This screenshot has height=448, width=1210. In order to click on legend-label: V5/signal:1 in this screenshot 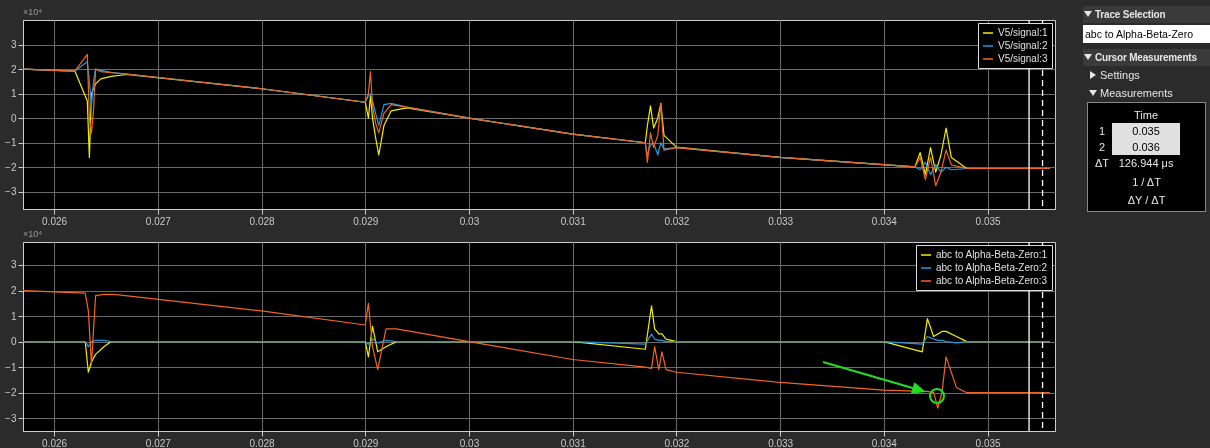, I will do `click(1023, 32)`.